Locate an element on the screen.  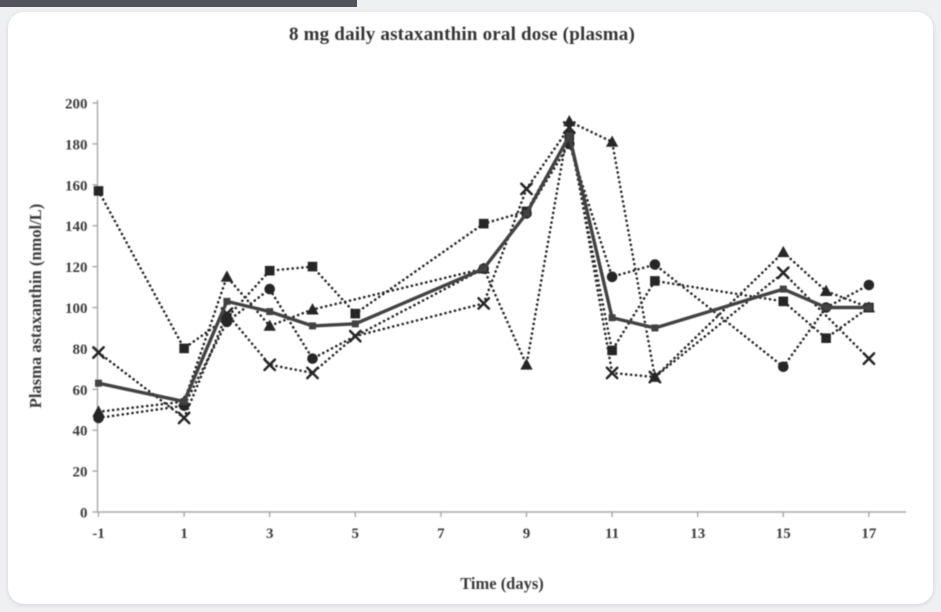
y-tick-label: 80 is located at coordinates (80, 350).